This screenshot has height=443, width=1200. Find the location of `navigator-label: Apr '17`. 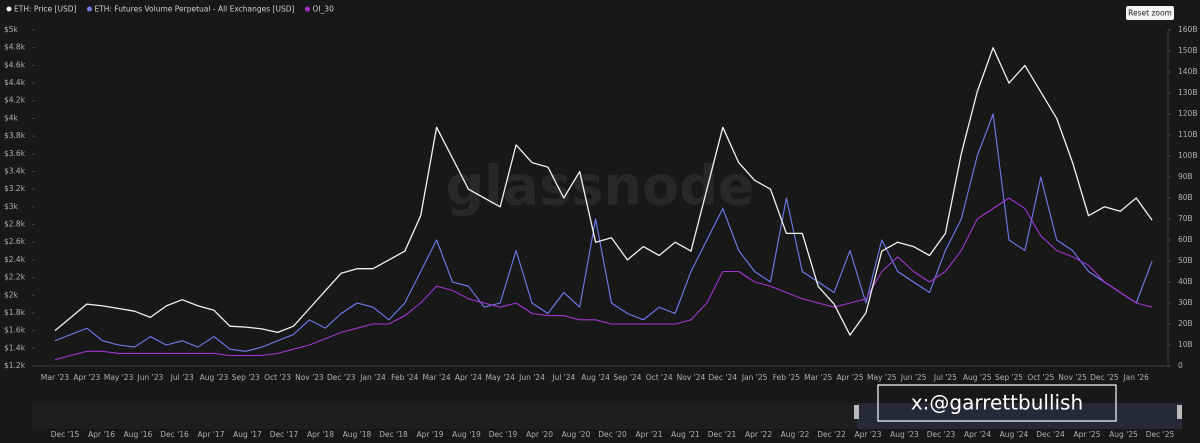

navigator-label: Apr '17 is located at coordinates (211, 434).